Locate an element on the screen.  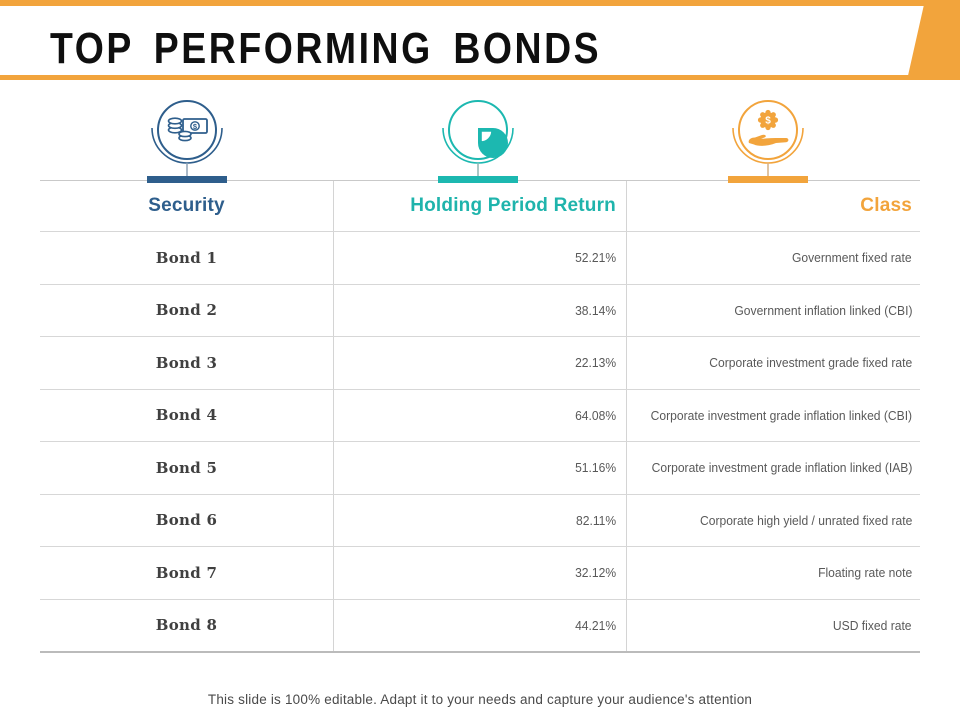
holding-return-value: 82.11% is located at coordinates (595, 520).